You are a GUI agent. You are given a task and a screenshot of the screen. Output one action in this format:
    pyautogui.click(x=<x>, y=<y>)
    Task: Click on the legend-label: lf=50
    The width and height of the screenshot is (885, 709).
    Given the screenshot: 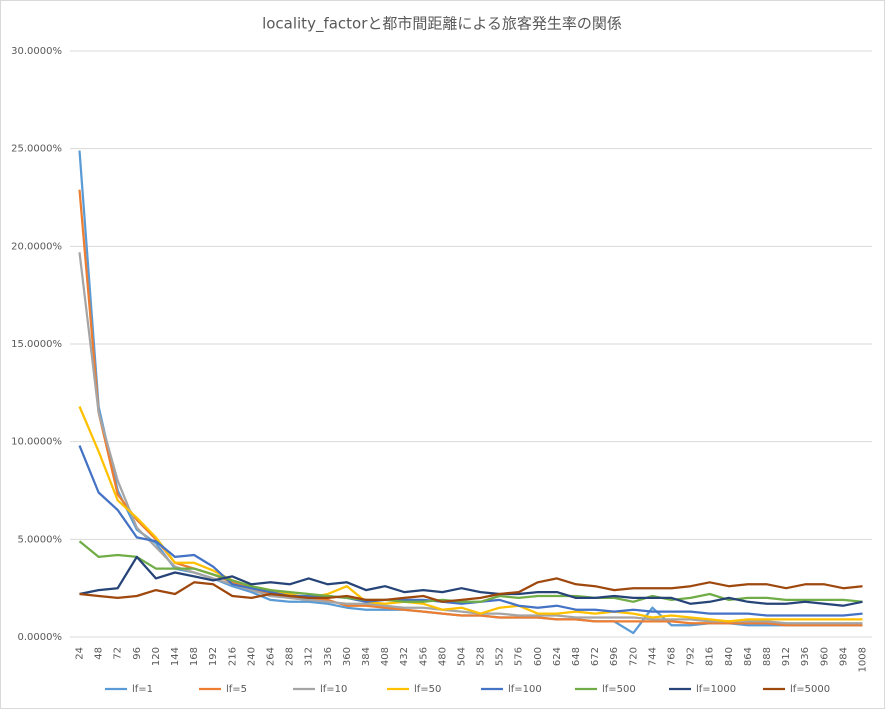 What is the action you would take?
    pyautogui.click(x=427, y=689)
    